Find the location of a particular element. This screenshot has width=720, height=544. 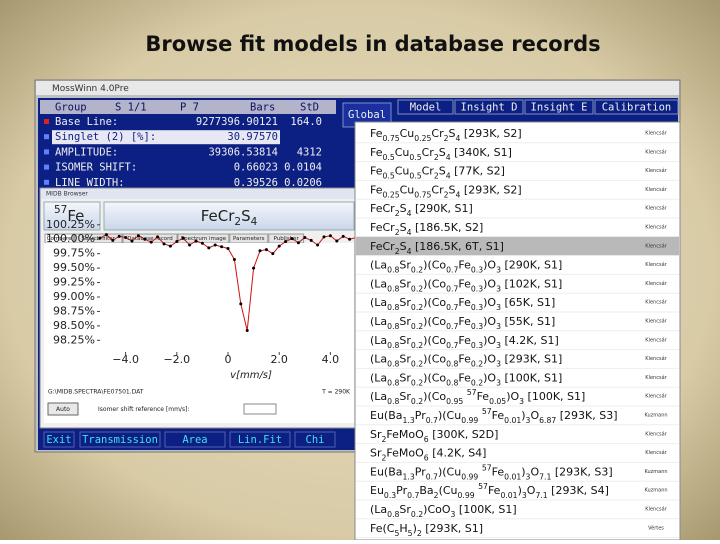

model-item: (La0.8Sr0.2)(Co0.7Fe0.3)O3 [65K, S1] is located at coordinates (462, 304).